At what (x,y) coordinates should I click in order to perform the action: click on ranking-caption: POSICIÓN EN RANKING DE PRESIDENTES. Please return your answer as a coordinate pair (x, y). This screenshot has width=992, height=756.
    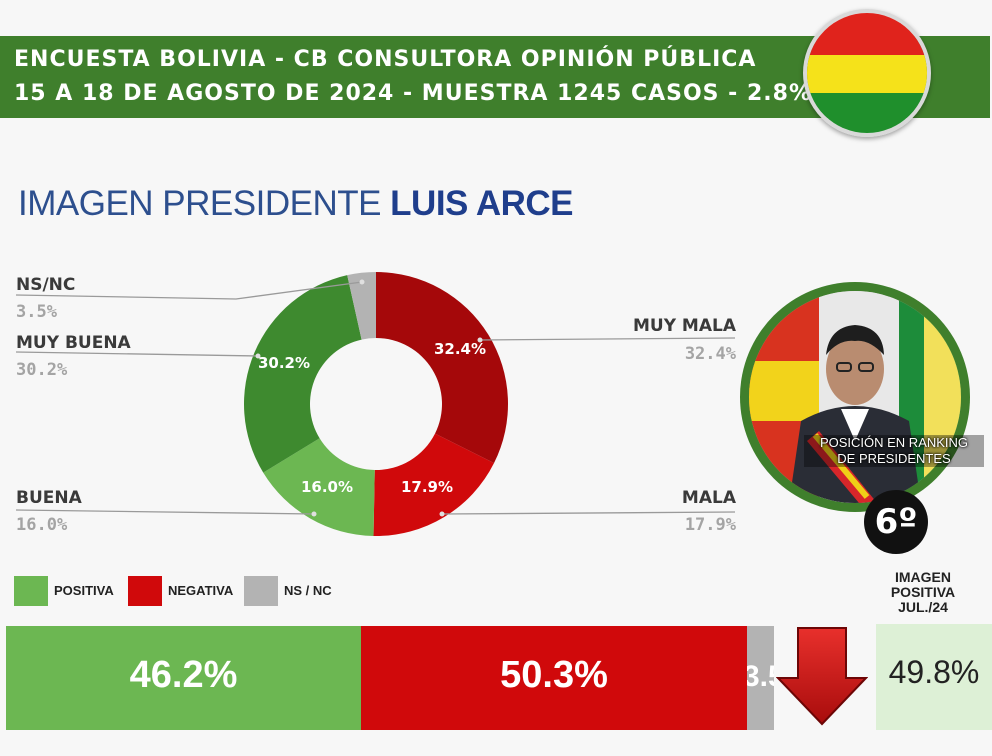
    Looking at the image, I should click on (894, 451).